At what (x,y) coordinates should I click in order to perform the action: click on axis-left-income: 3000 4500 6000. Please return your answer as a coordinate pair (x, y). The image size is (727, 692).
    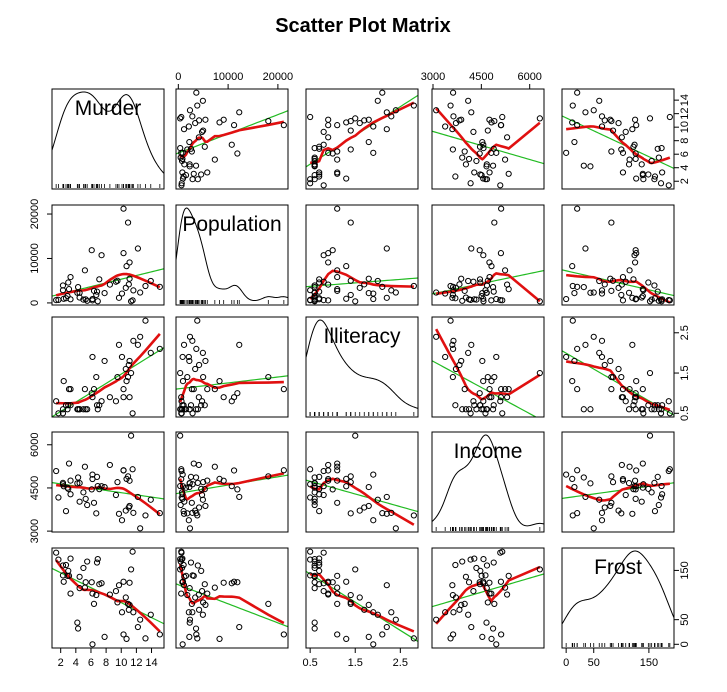
    Looking at the image, I should click on (41, 488).